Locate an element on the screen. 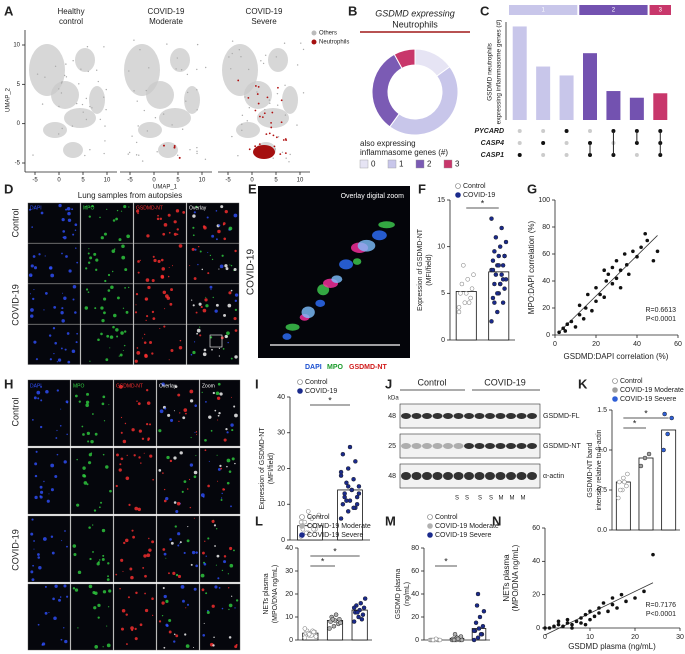 The image size is (685, 654). y-tick-label: 40 is located at coordinates (289, 548).